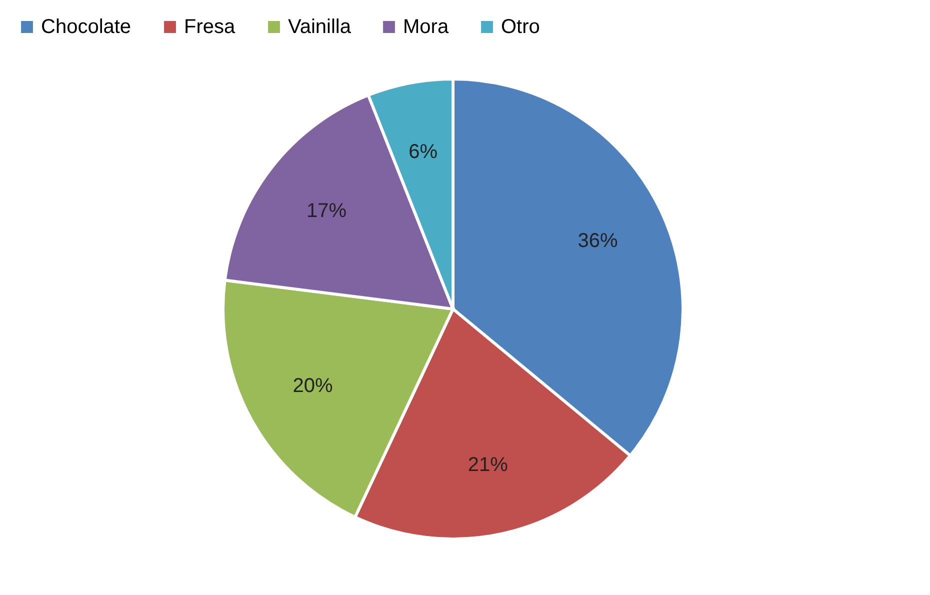 This screenshot has height=595, width=930. I want to click on data-label: 17%, so click(326, 211).